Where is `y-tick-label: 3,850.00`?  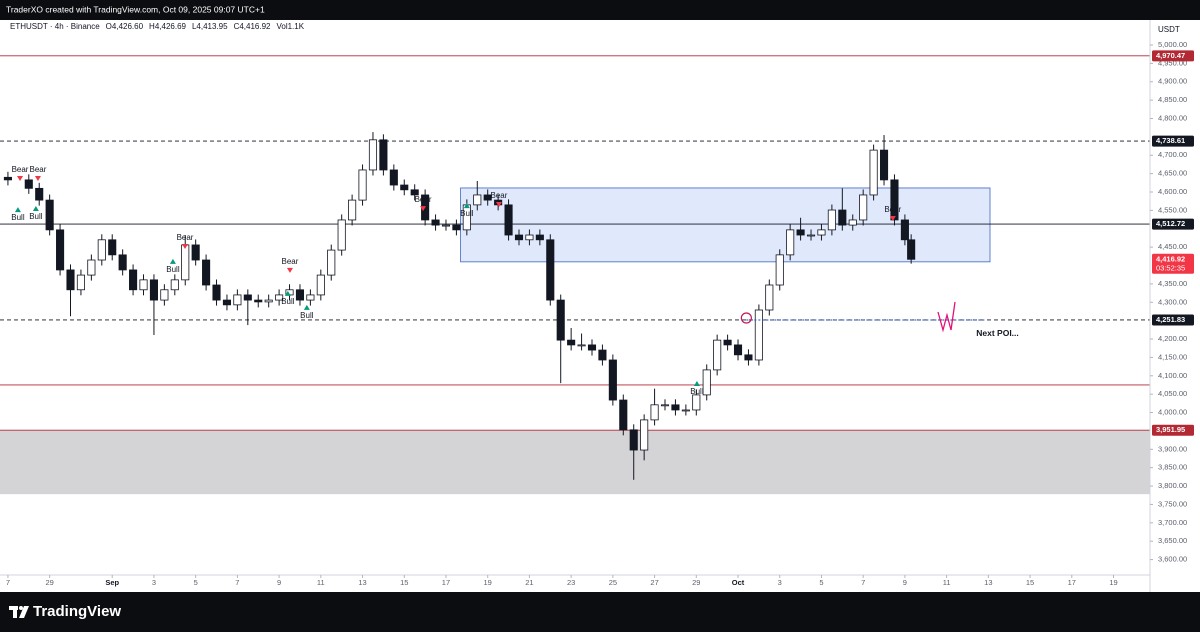 y-tick-label: 3,850.00 is located at coordinates (1172, 467).